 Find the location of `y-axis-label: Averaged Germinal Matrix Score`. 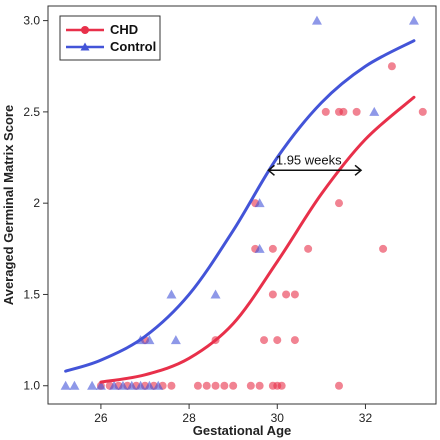

y-axis-label: Averaged Germinal Matrix Score is located at coordinates (8, 205).